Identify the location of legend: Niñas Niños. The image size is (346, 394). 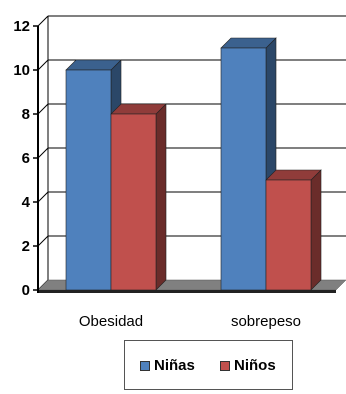
(208, 365).